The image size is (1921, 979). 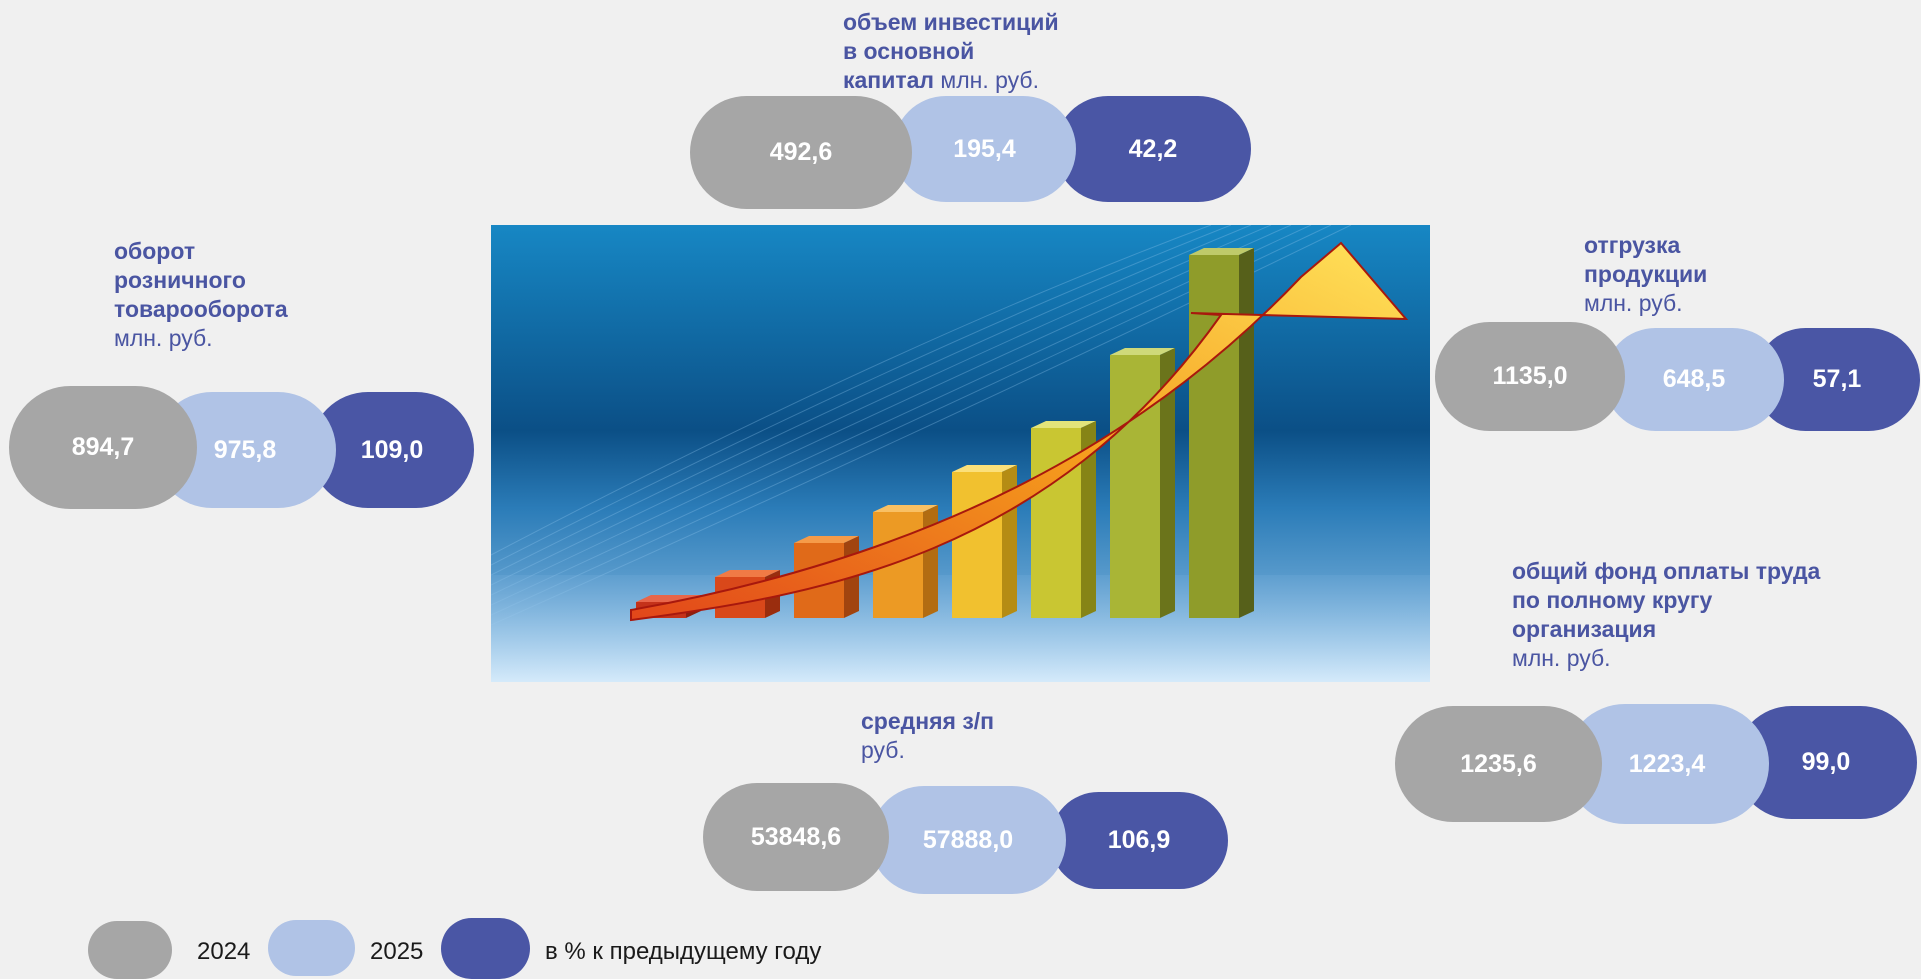 What do you see at coordinates (1561, 658) in the screenshot?
I see `payroll-unit: млн. руб.` at bounding box center [1561, 658].